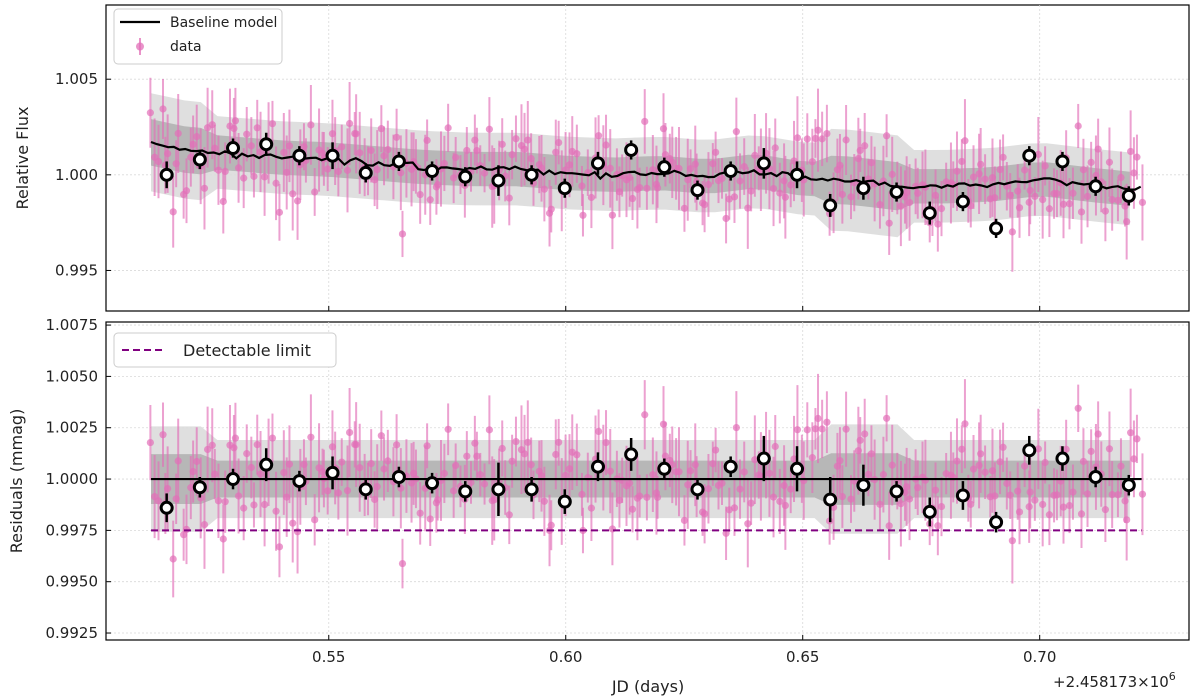 The image size is (1200, 697). Describe the element at coordinates (72, 633) in the screenshot. I see `y-tick-label: 0.9925` at that location.